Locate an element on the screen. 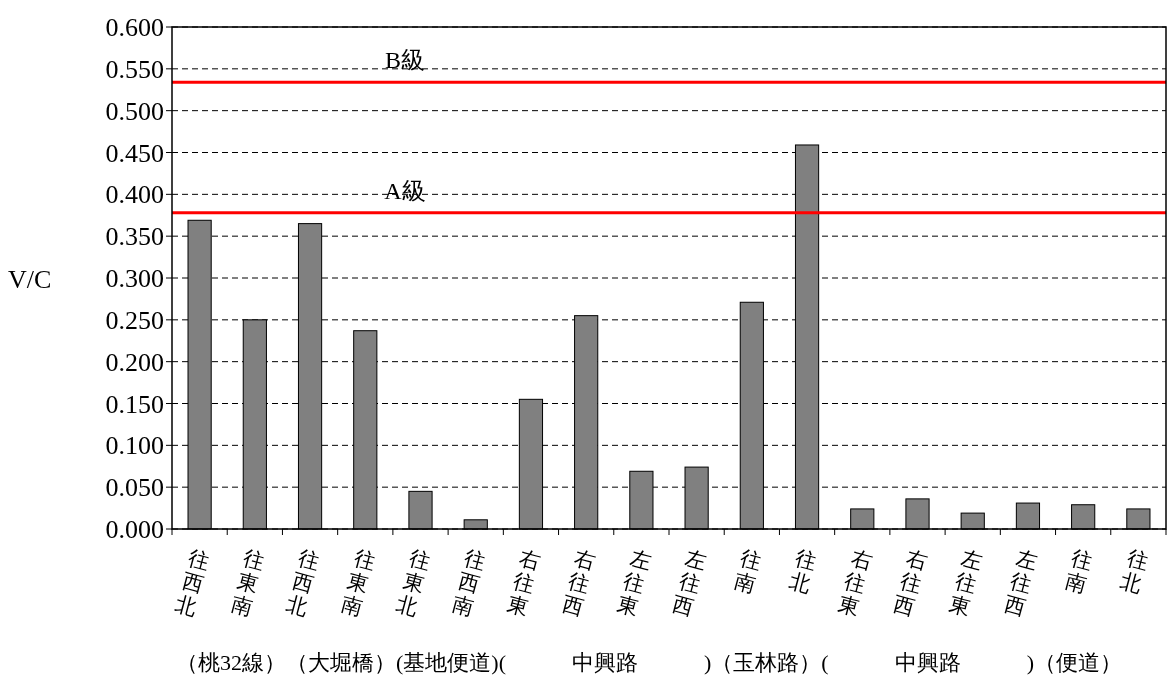 The height and width of the screenshot is (675, 1167). y-tick-label: 0.600 is located at coordinates (134, 28).